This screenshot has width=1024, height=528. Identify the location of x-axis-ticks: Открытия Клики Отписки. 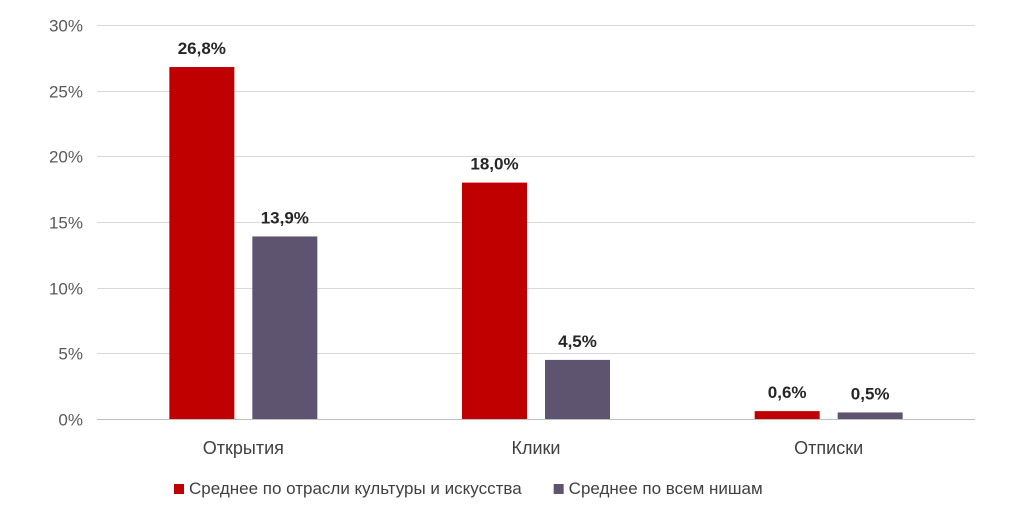
(533, 448).